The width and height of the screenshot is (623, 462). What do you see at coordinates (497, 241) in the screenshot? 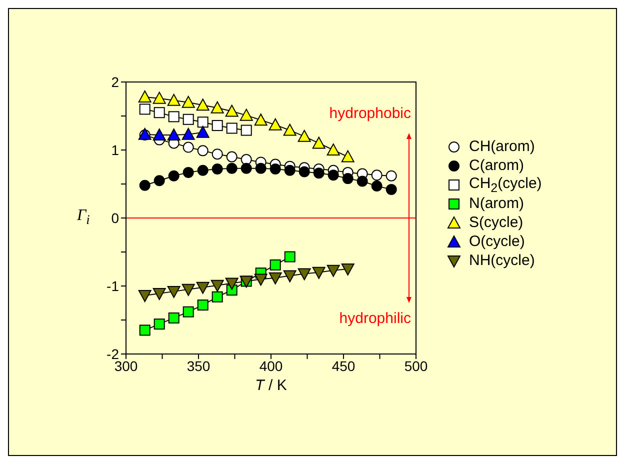
I see `legend-label: O(cycle)` at bounding box center [497, 241].